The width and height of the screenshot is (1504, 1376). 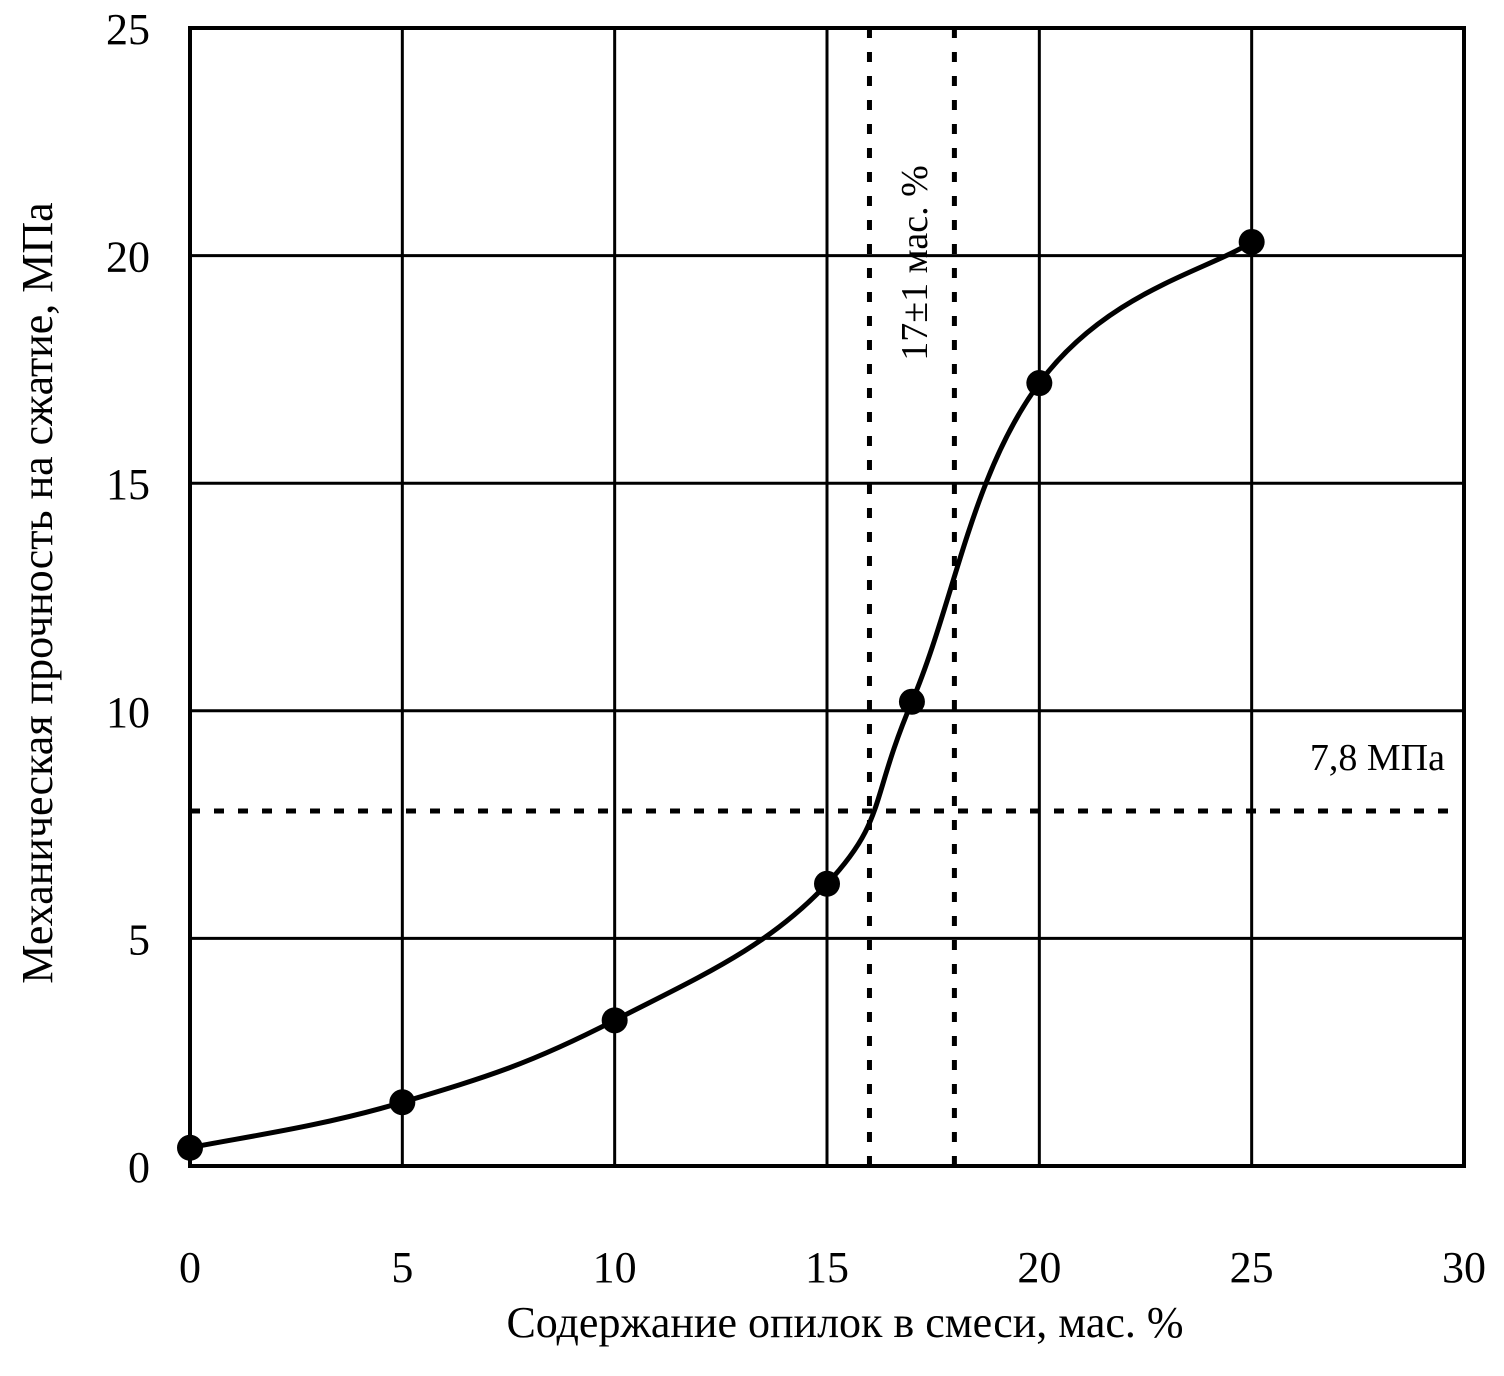 I want to click on x-tick-label: 20, so click(x=1039, y=1267).